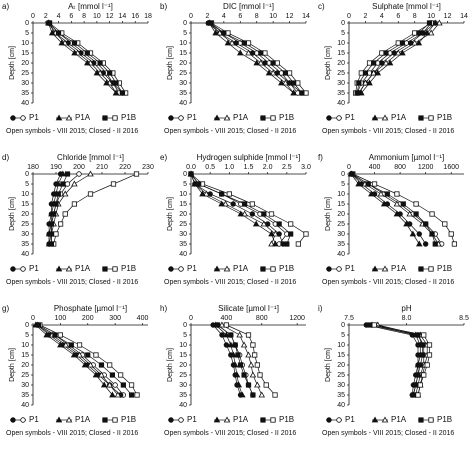 The image size is (474, 455). What do you see at coordinates (341, 345) in the screenshot?
I see `y-tick-label: 10` at bounding box center [341, 345].